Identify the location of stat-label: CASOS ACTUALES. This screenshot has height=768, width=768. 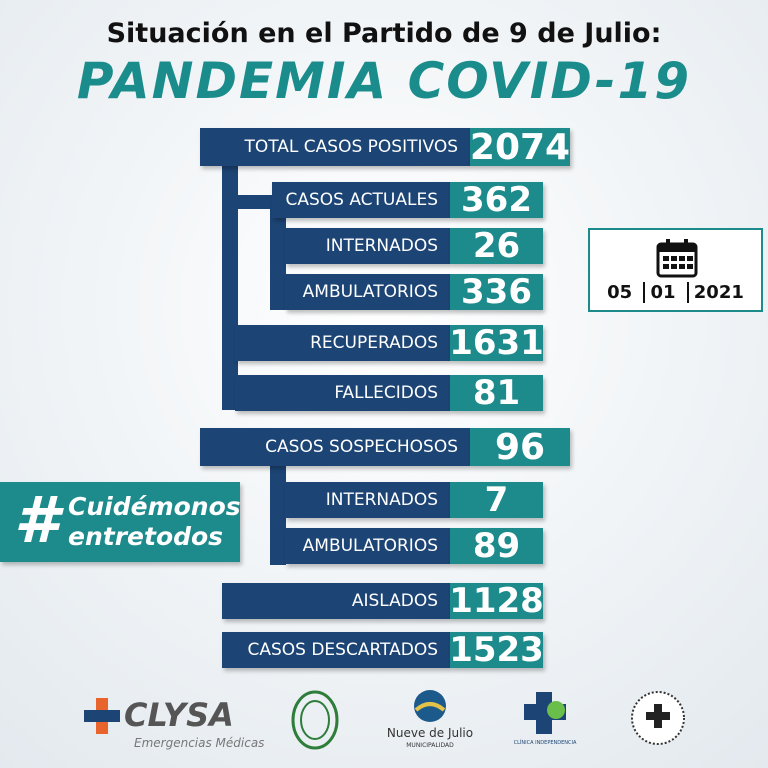
(361, 200).